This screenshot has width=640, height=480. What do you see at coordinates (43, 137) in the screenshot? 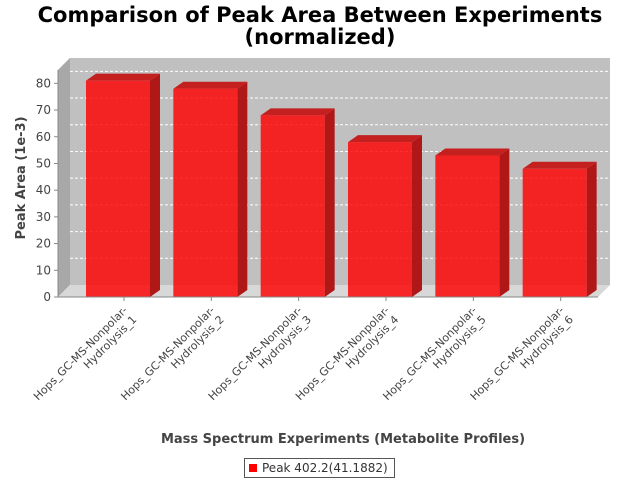
I see `y-tick-label: 60` at bounding box center [43, 137].